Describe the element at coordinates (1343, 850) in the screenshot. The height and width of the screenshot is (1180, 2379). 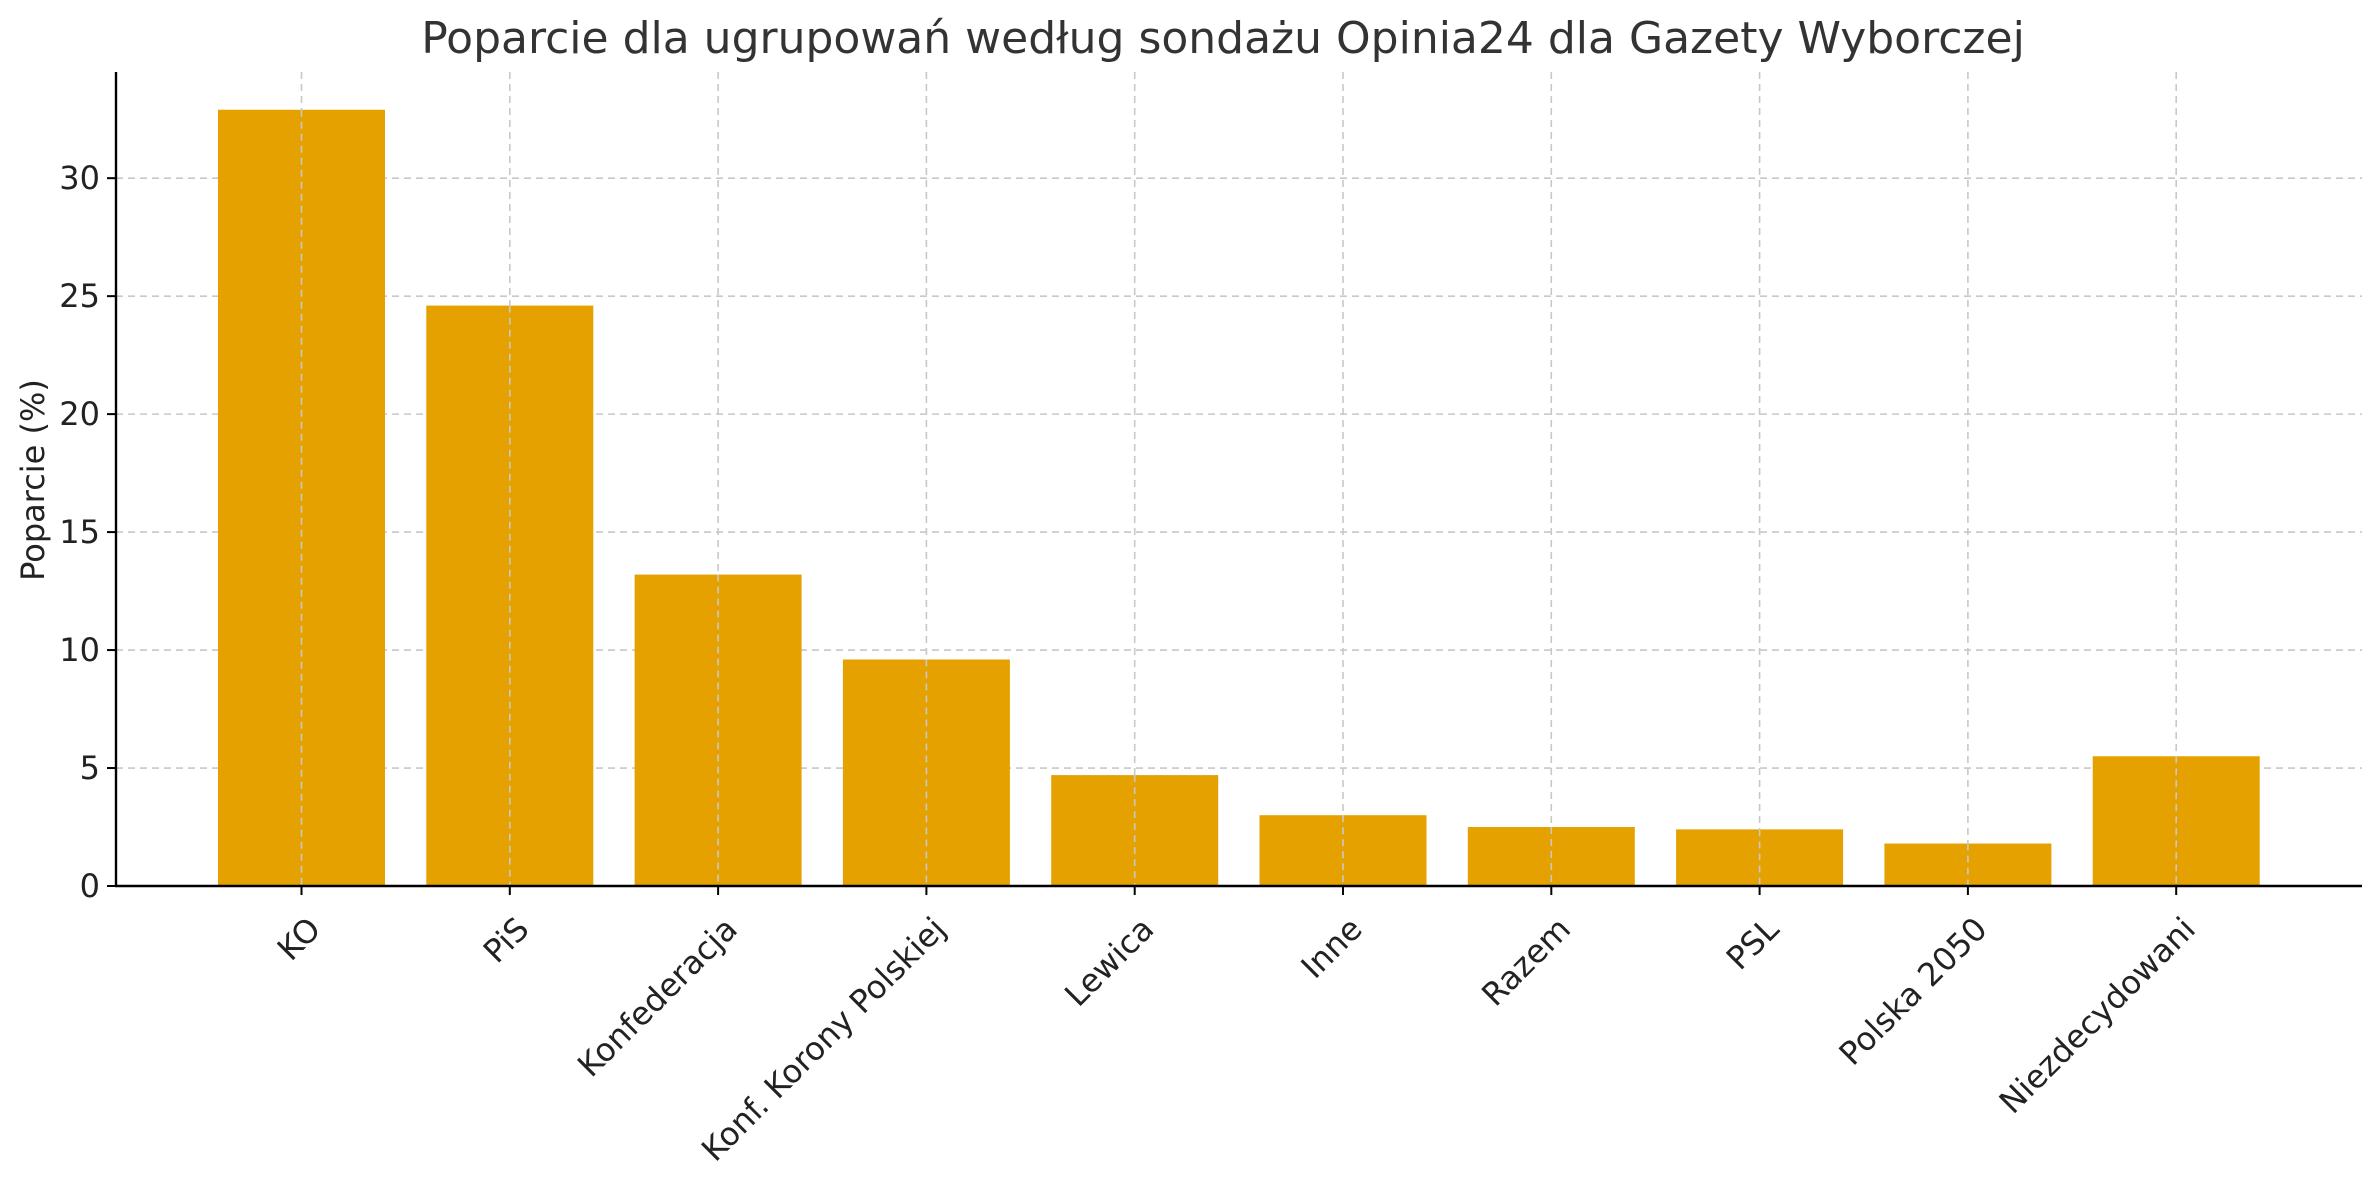
I see `bar-inne` at that location.